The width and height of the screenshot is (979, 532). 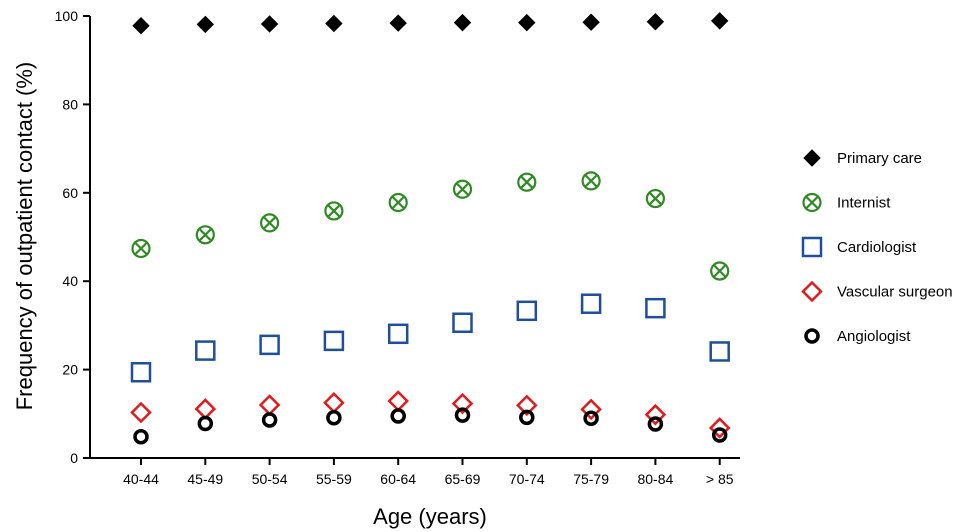 I want to click on y-axis-title: Frequency of outpatient contact (%), so click(x=24, y=236).